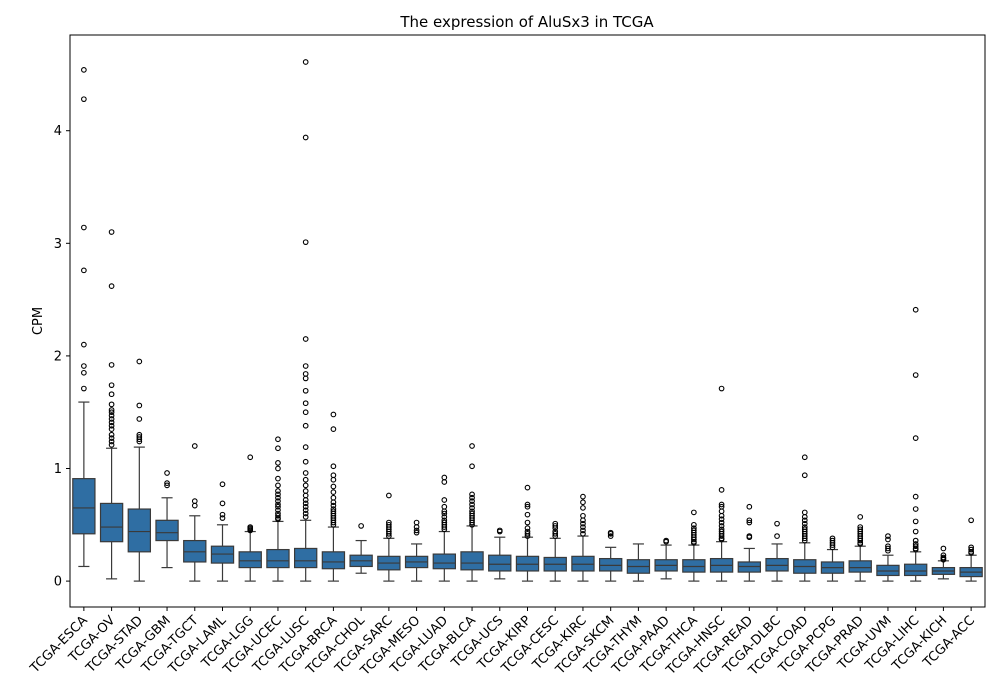  What do you see at coordinates (58, 131) in the screenshot?
I see `y-tick-label: 4` at bounding box center [58, 131].